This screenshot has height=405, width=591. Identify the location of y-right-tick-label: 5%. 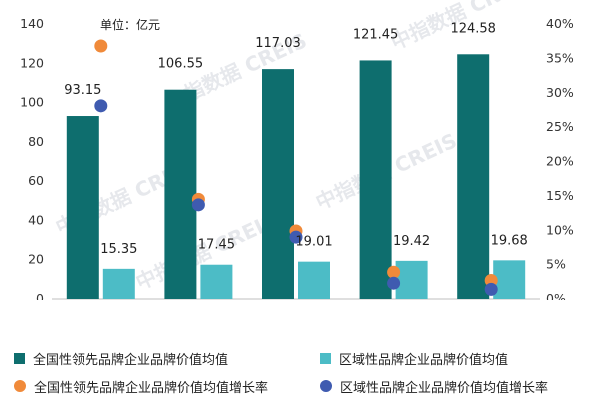
(556, 264).